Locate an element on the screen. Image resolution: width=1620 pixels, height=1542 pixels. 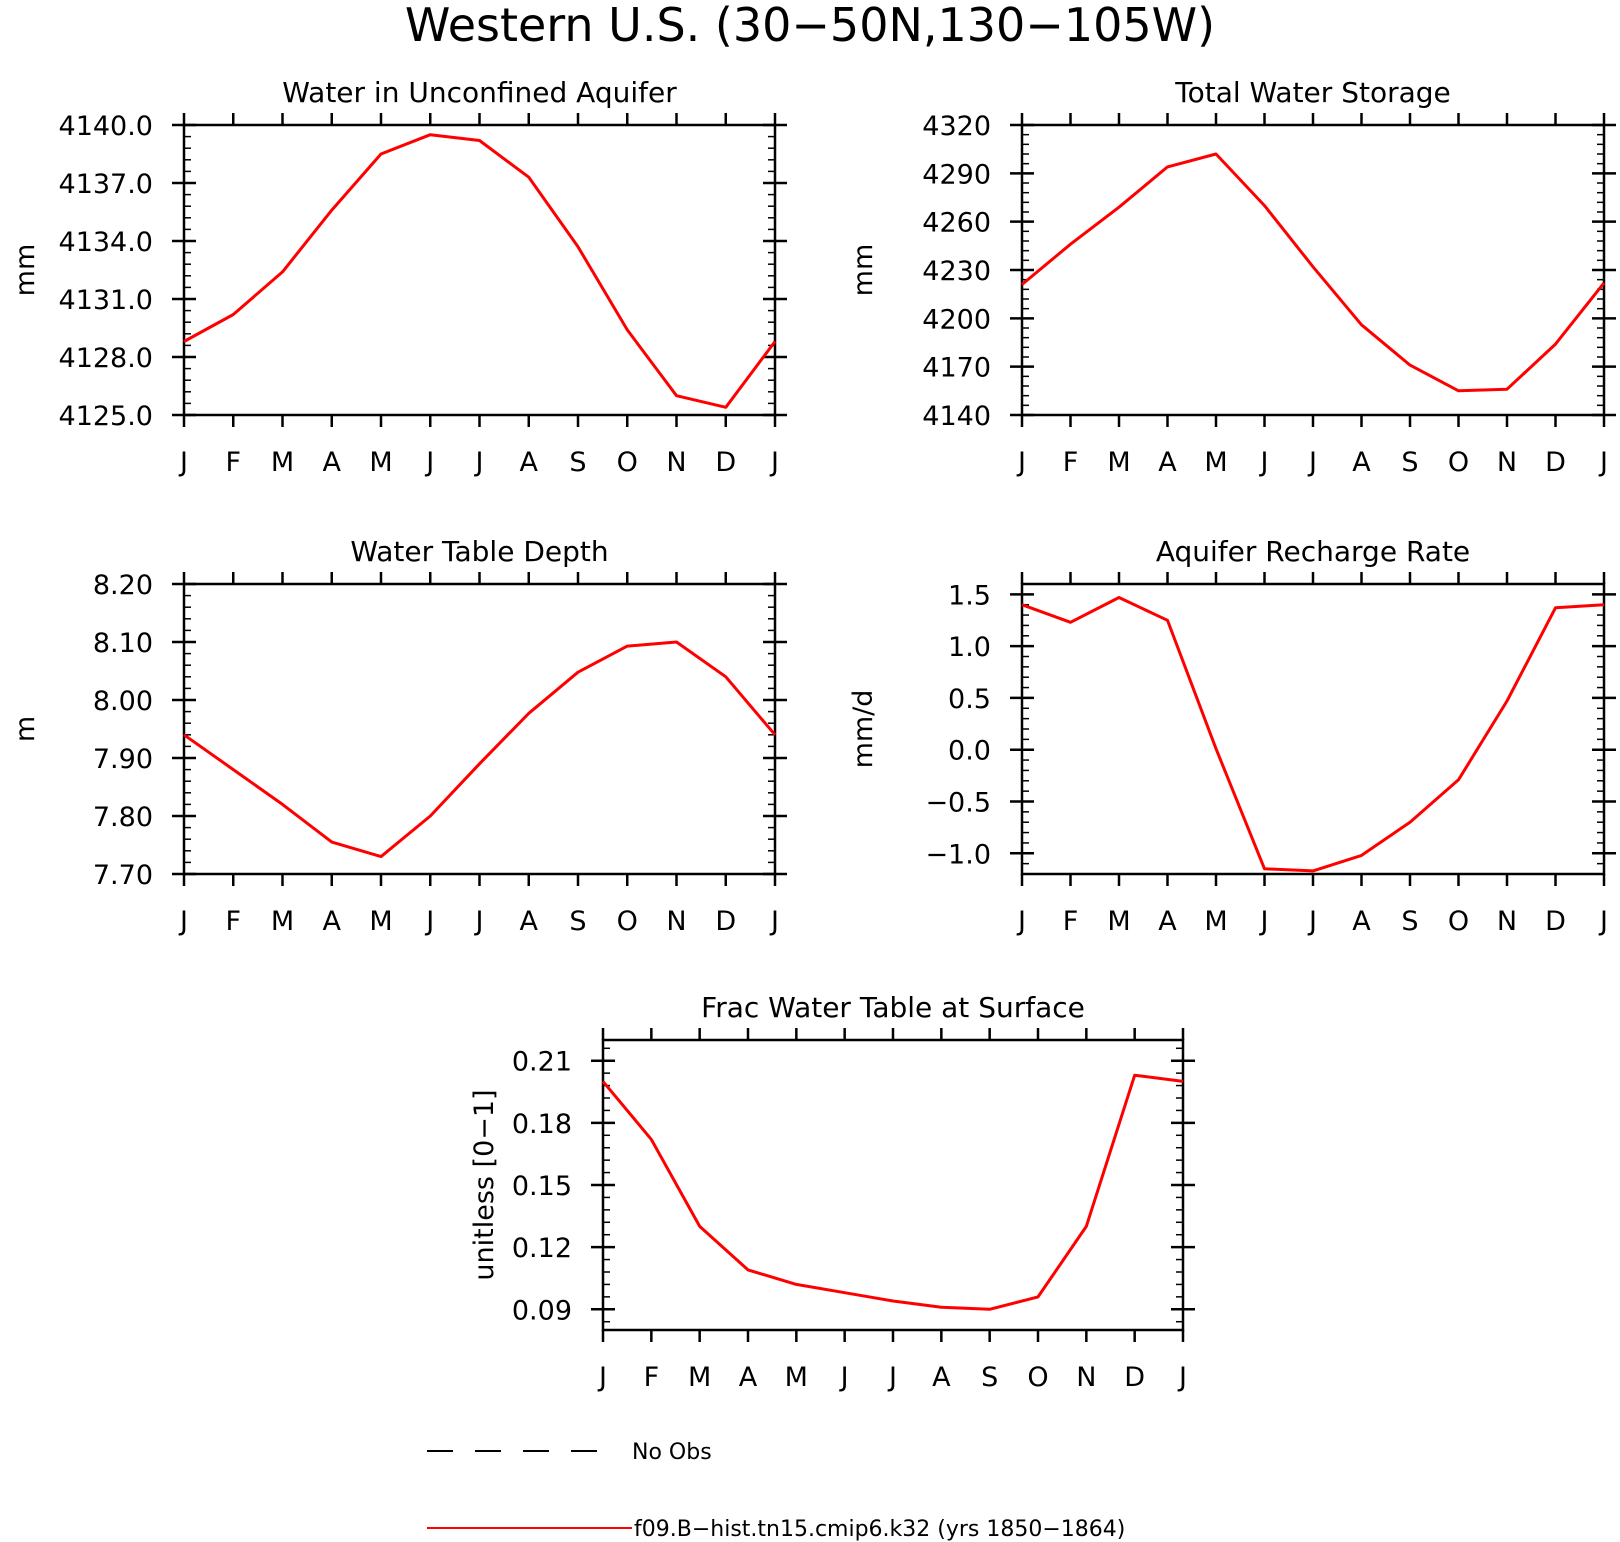
series-line-water-table-depth is located at coordinates (480, 749).